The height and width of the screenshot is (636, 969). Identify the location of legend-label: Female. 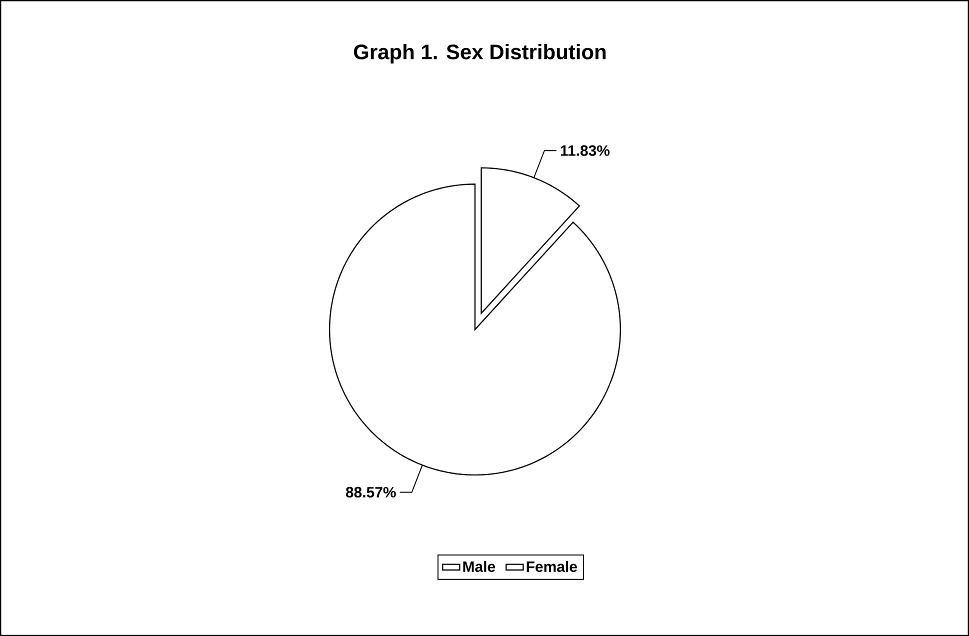
(551, 566).